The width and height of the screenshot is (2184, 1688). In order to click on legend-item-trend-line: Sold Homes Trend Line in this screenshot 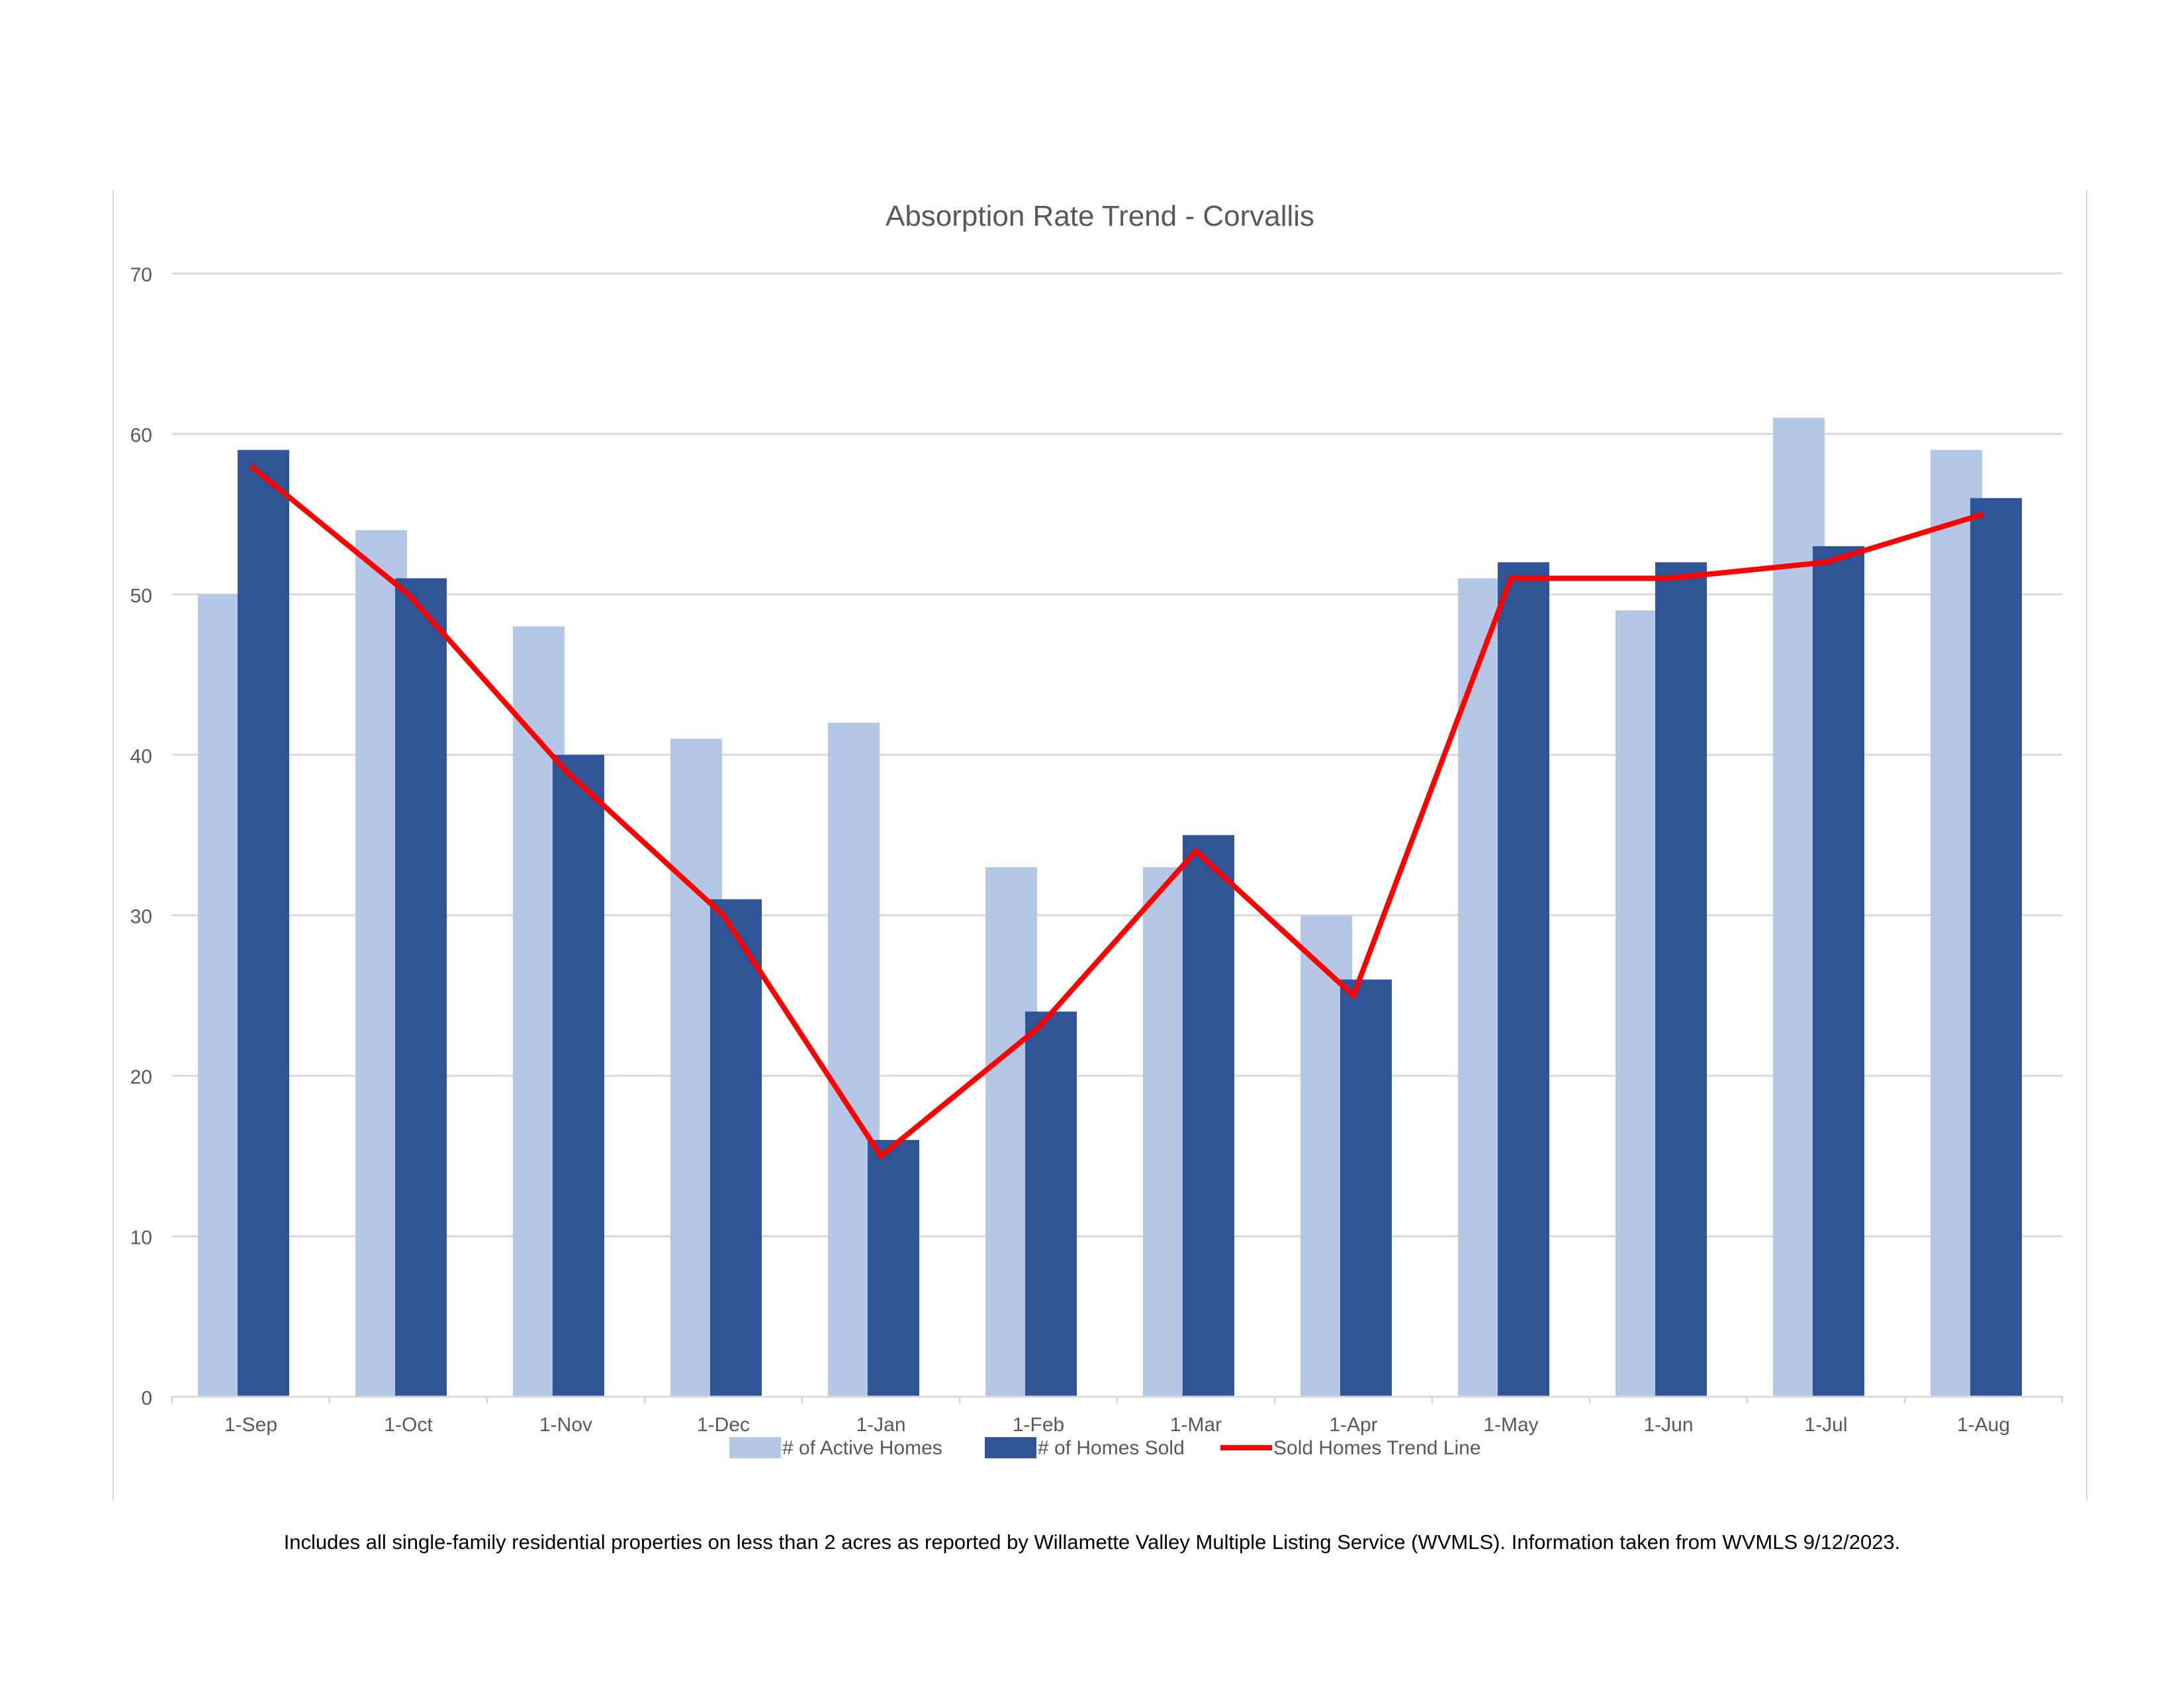, I will do `click(1351, 1448)`.